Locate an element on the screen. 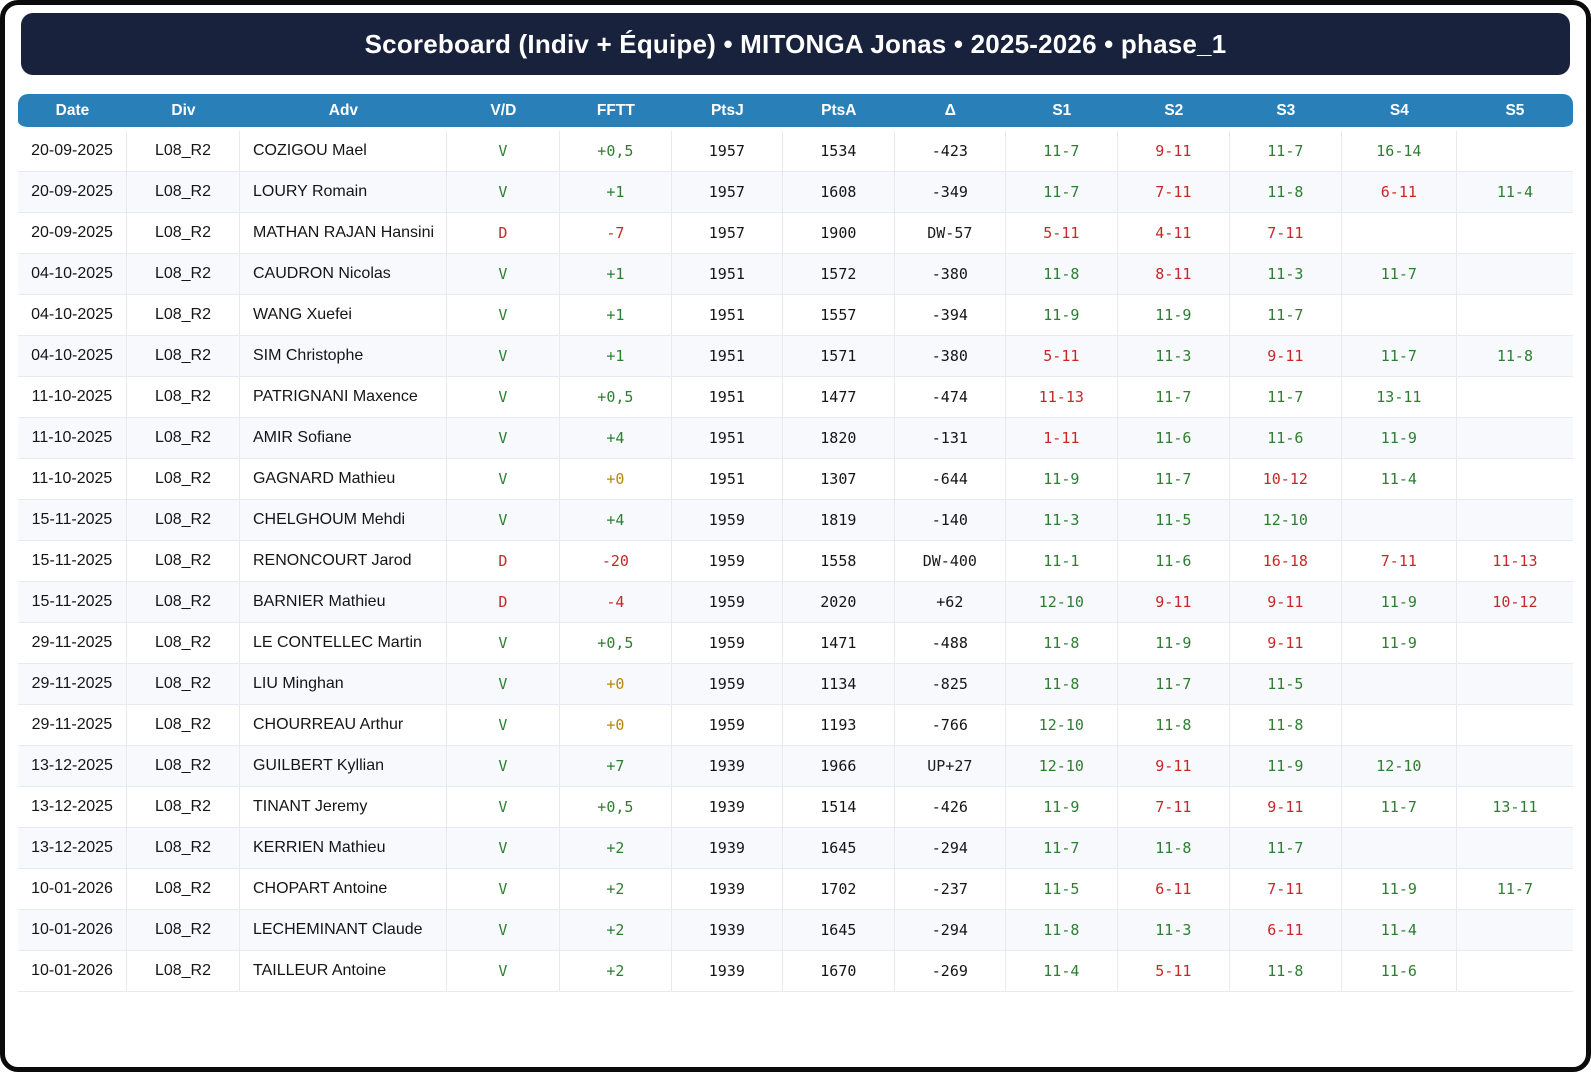 The height and width of the screenshot is (1072, 1591). date-cell: 29-11-2025 is located at coordinates (72, 643).